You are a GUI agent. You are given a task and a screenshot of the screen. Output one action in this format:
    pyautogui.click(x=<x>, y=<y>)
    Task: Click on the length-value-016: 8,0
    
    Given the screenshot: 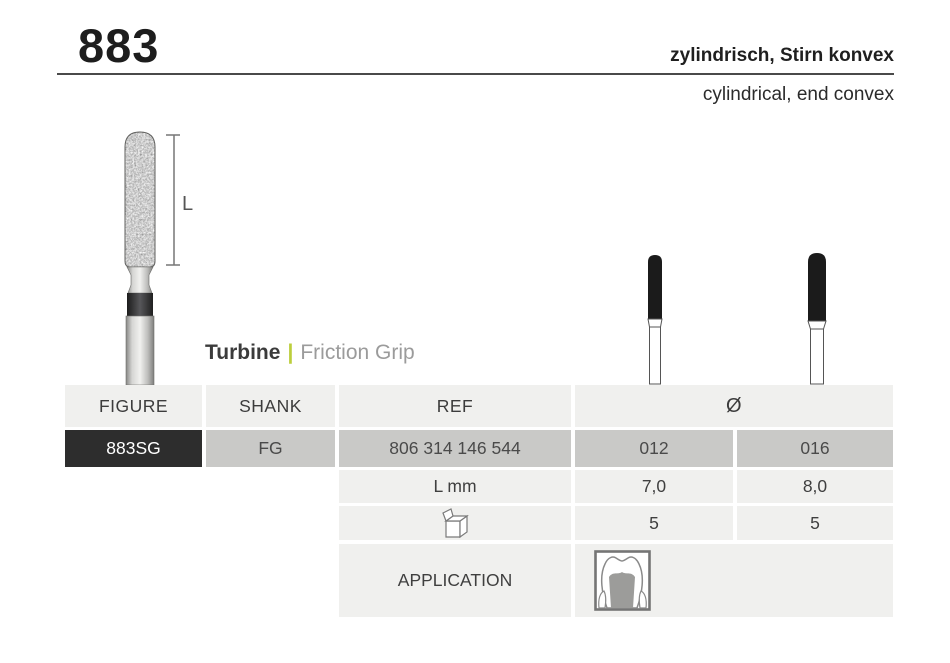 What is the action you would take?
    pyautogui.click(x=815, y=486)
    